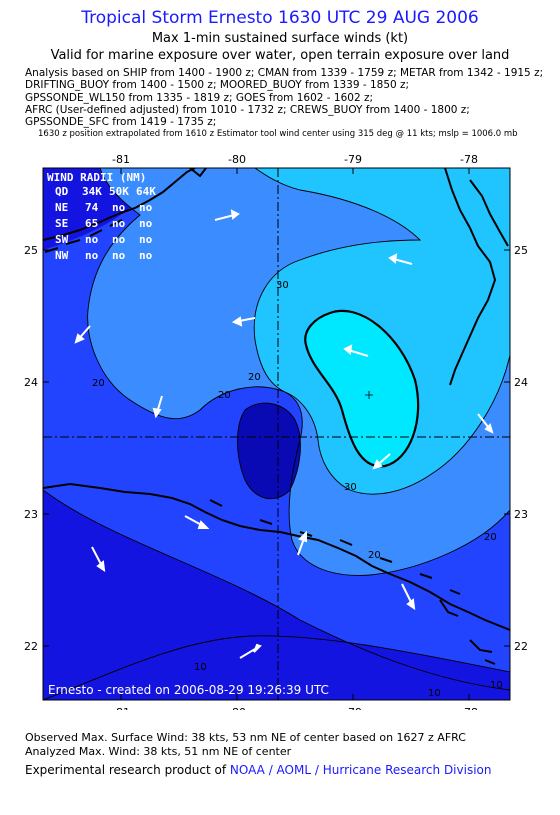 This screenshot has height=815, width=560. What do you see at coordinates (62, 255) in the screenshot?
I see `wind-radii-cell: NW` at bounding box center [62, 255].